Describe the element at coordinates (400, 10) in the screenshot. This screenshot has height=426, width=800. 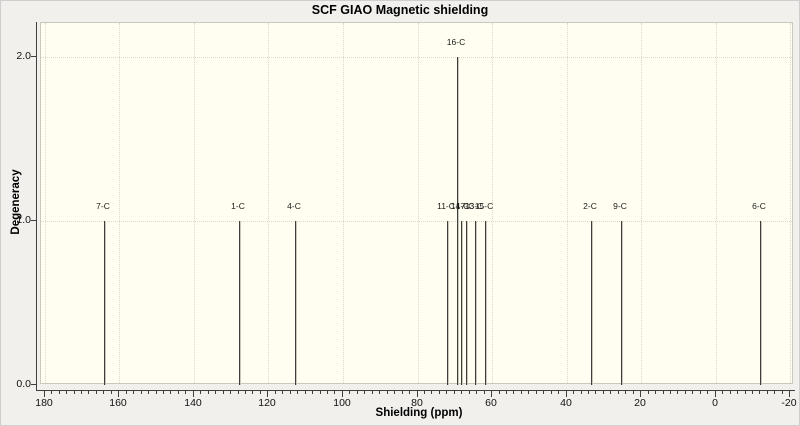
I see `chart-title: SCF GIAO Magnetic shielding` at that location.